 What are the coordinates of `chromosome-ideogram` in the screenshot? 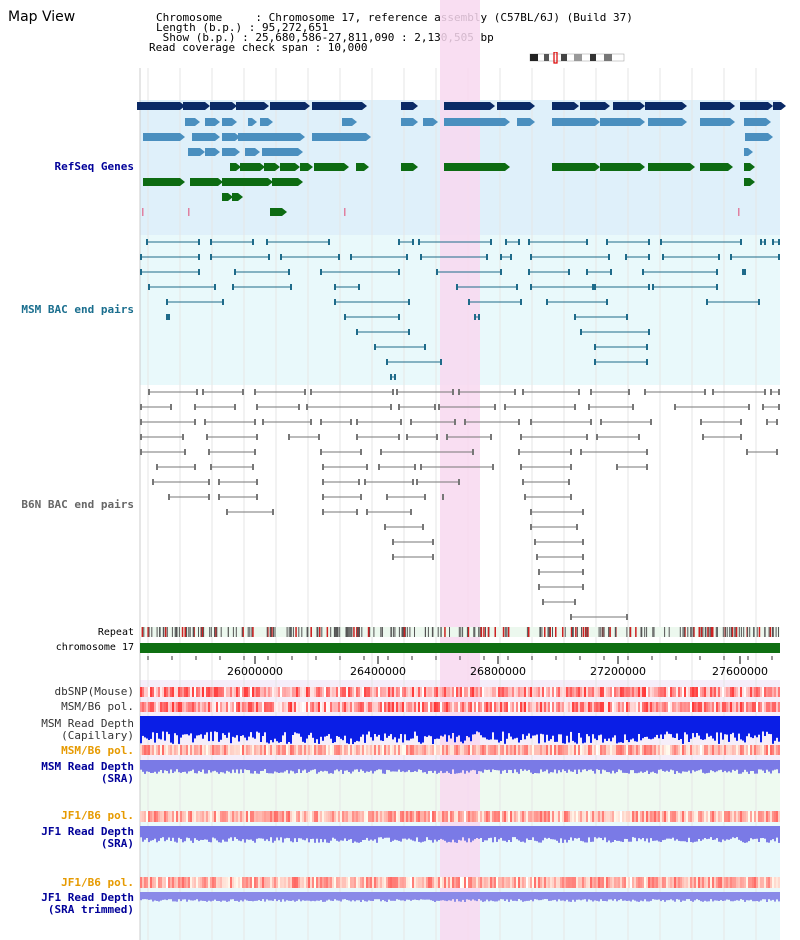 It's located at (578, 58).